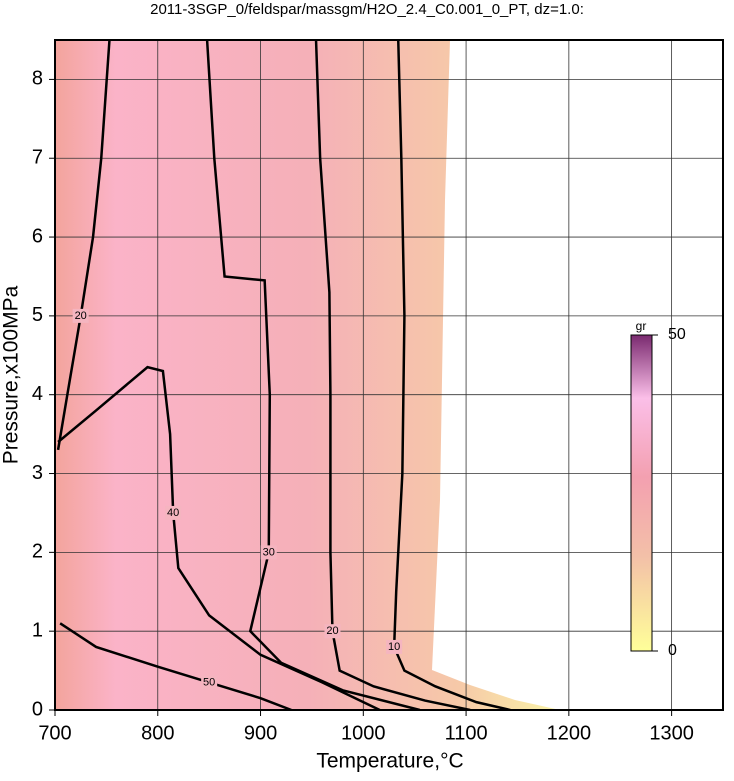  I want to click on x-tick-label: 900, so click(260, 733).